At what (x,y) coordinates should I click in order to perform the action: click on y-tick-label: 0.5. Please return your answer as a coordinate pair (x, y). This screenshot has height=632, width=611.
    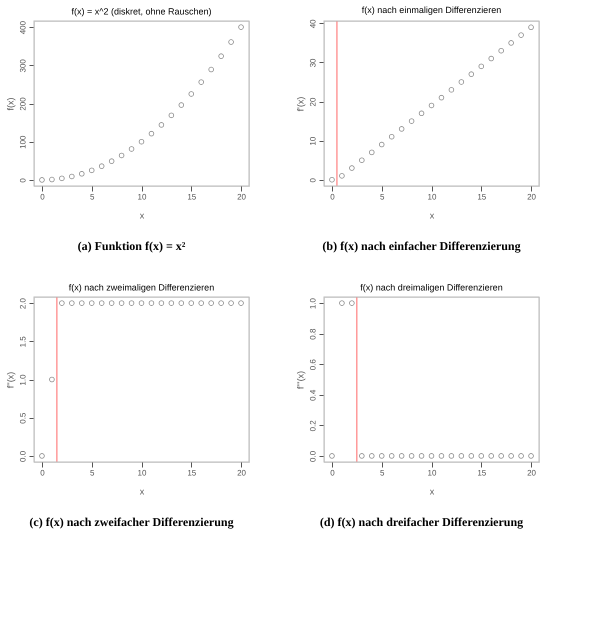
    Looking at the image, I should click on (23, 418).